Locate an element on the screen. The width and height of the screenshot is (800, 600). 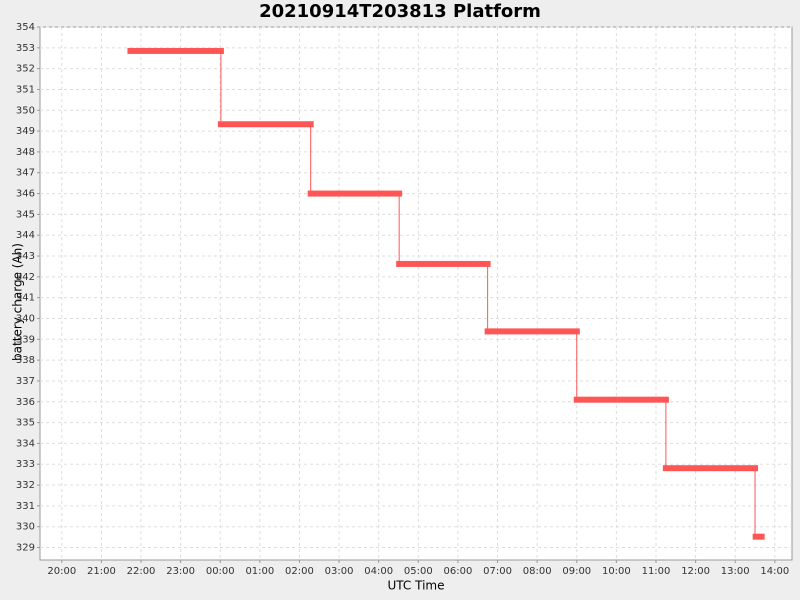
y-tick-label: 349 is located at coordinates (25, 131).